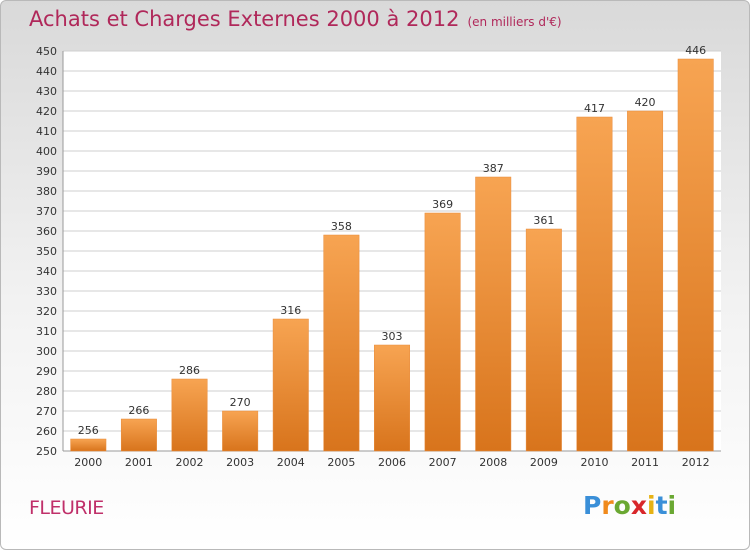  I want to click on data-label-2000: 256, so click(88, 430).